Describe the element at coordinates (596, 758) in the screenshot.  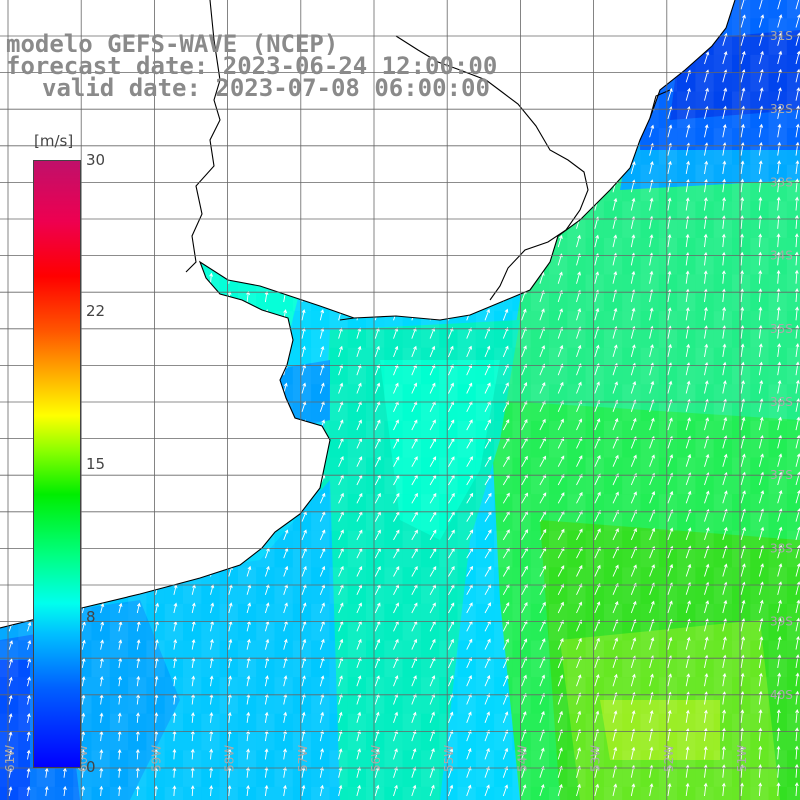
I see `longitude-label: 53W` at that location.